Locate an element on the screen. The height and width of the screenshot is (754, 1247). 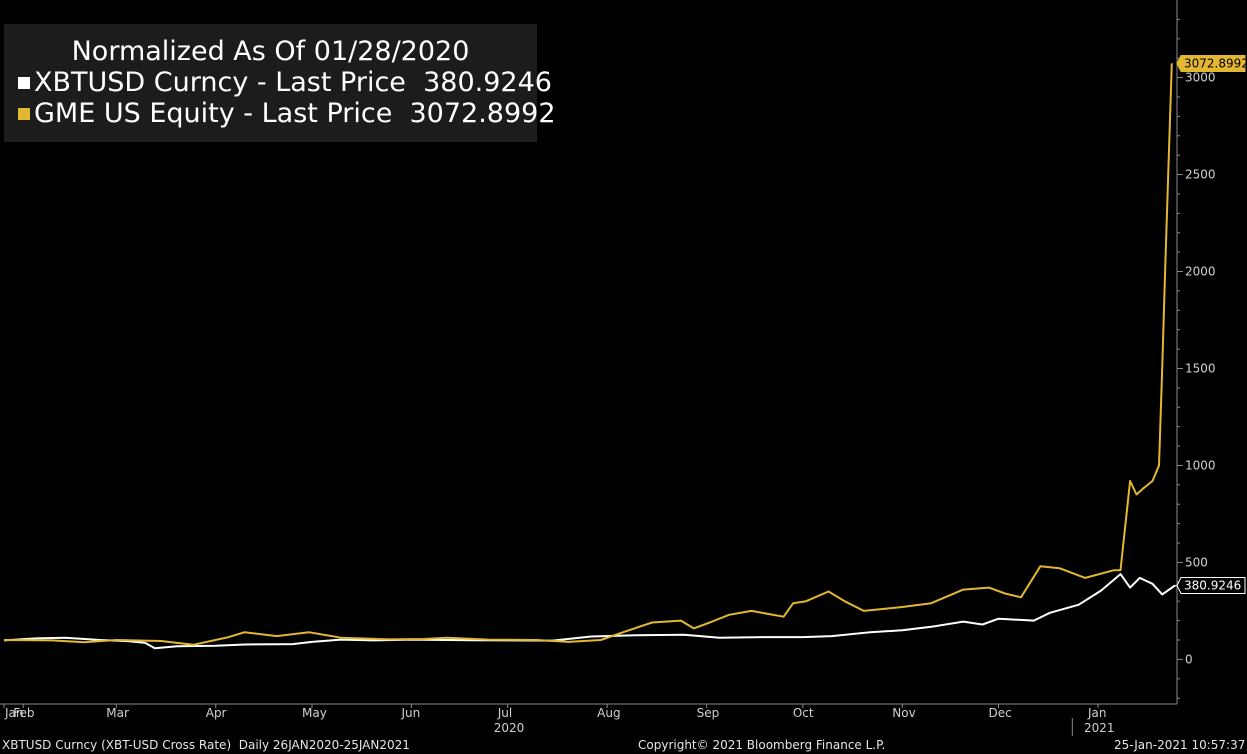
y-tick-label: 0 is located at coordinates (1189, 659).